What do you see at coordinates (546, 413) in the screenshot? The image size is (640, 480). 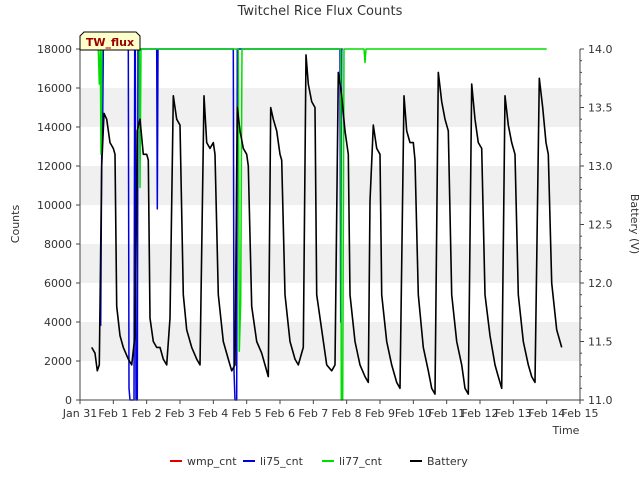 I see `x-tick-label: Feb 14` at bounding box center [546, 413].